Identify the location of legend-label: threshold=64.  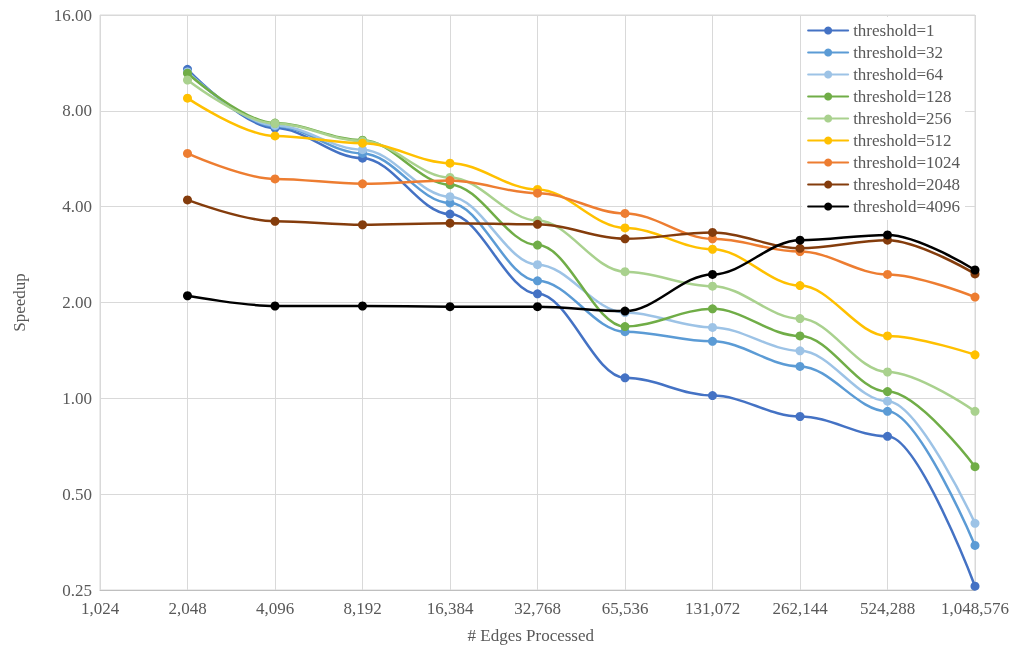
(898, 74).